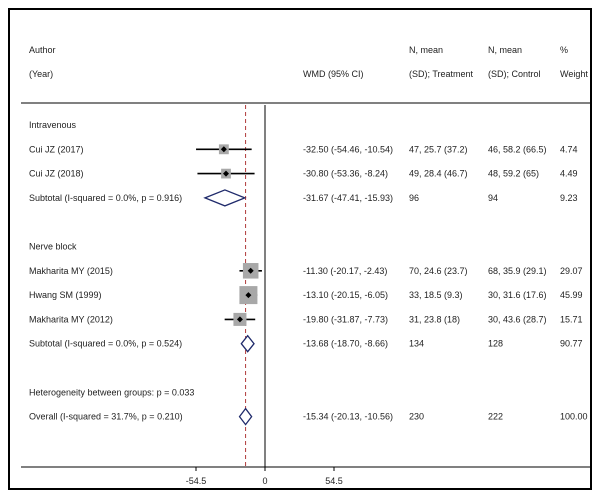  I want to click on header-control-line2: (SD); Control, so click(514, 74).